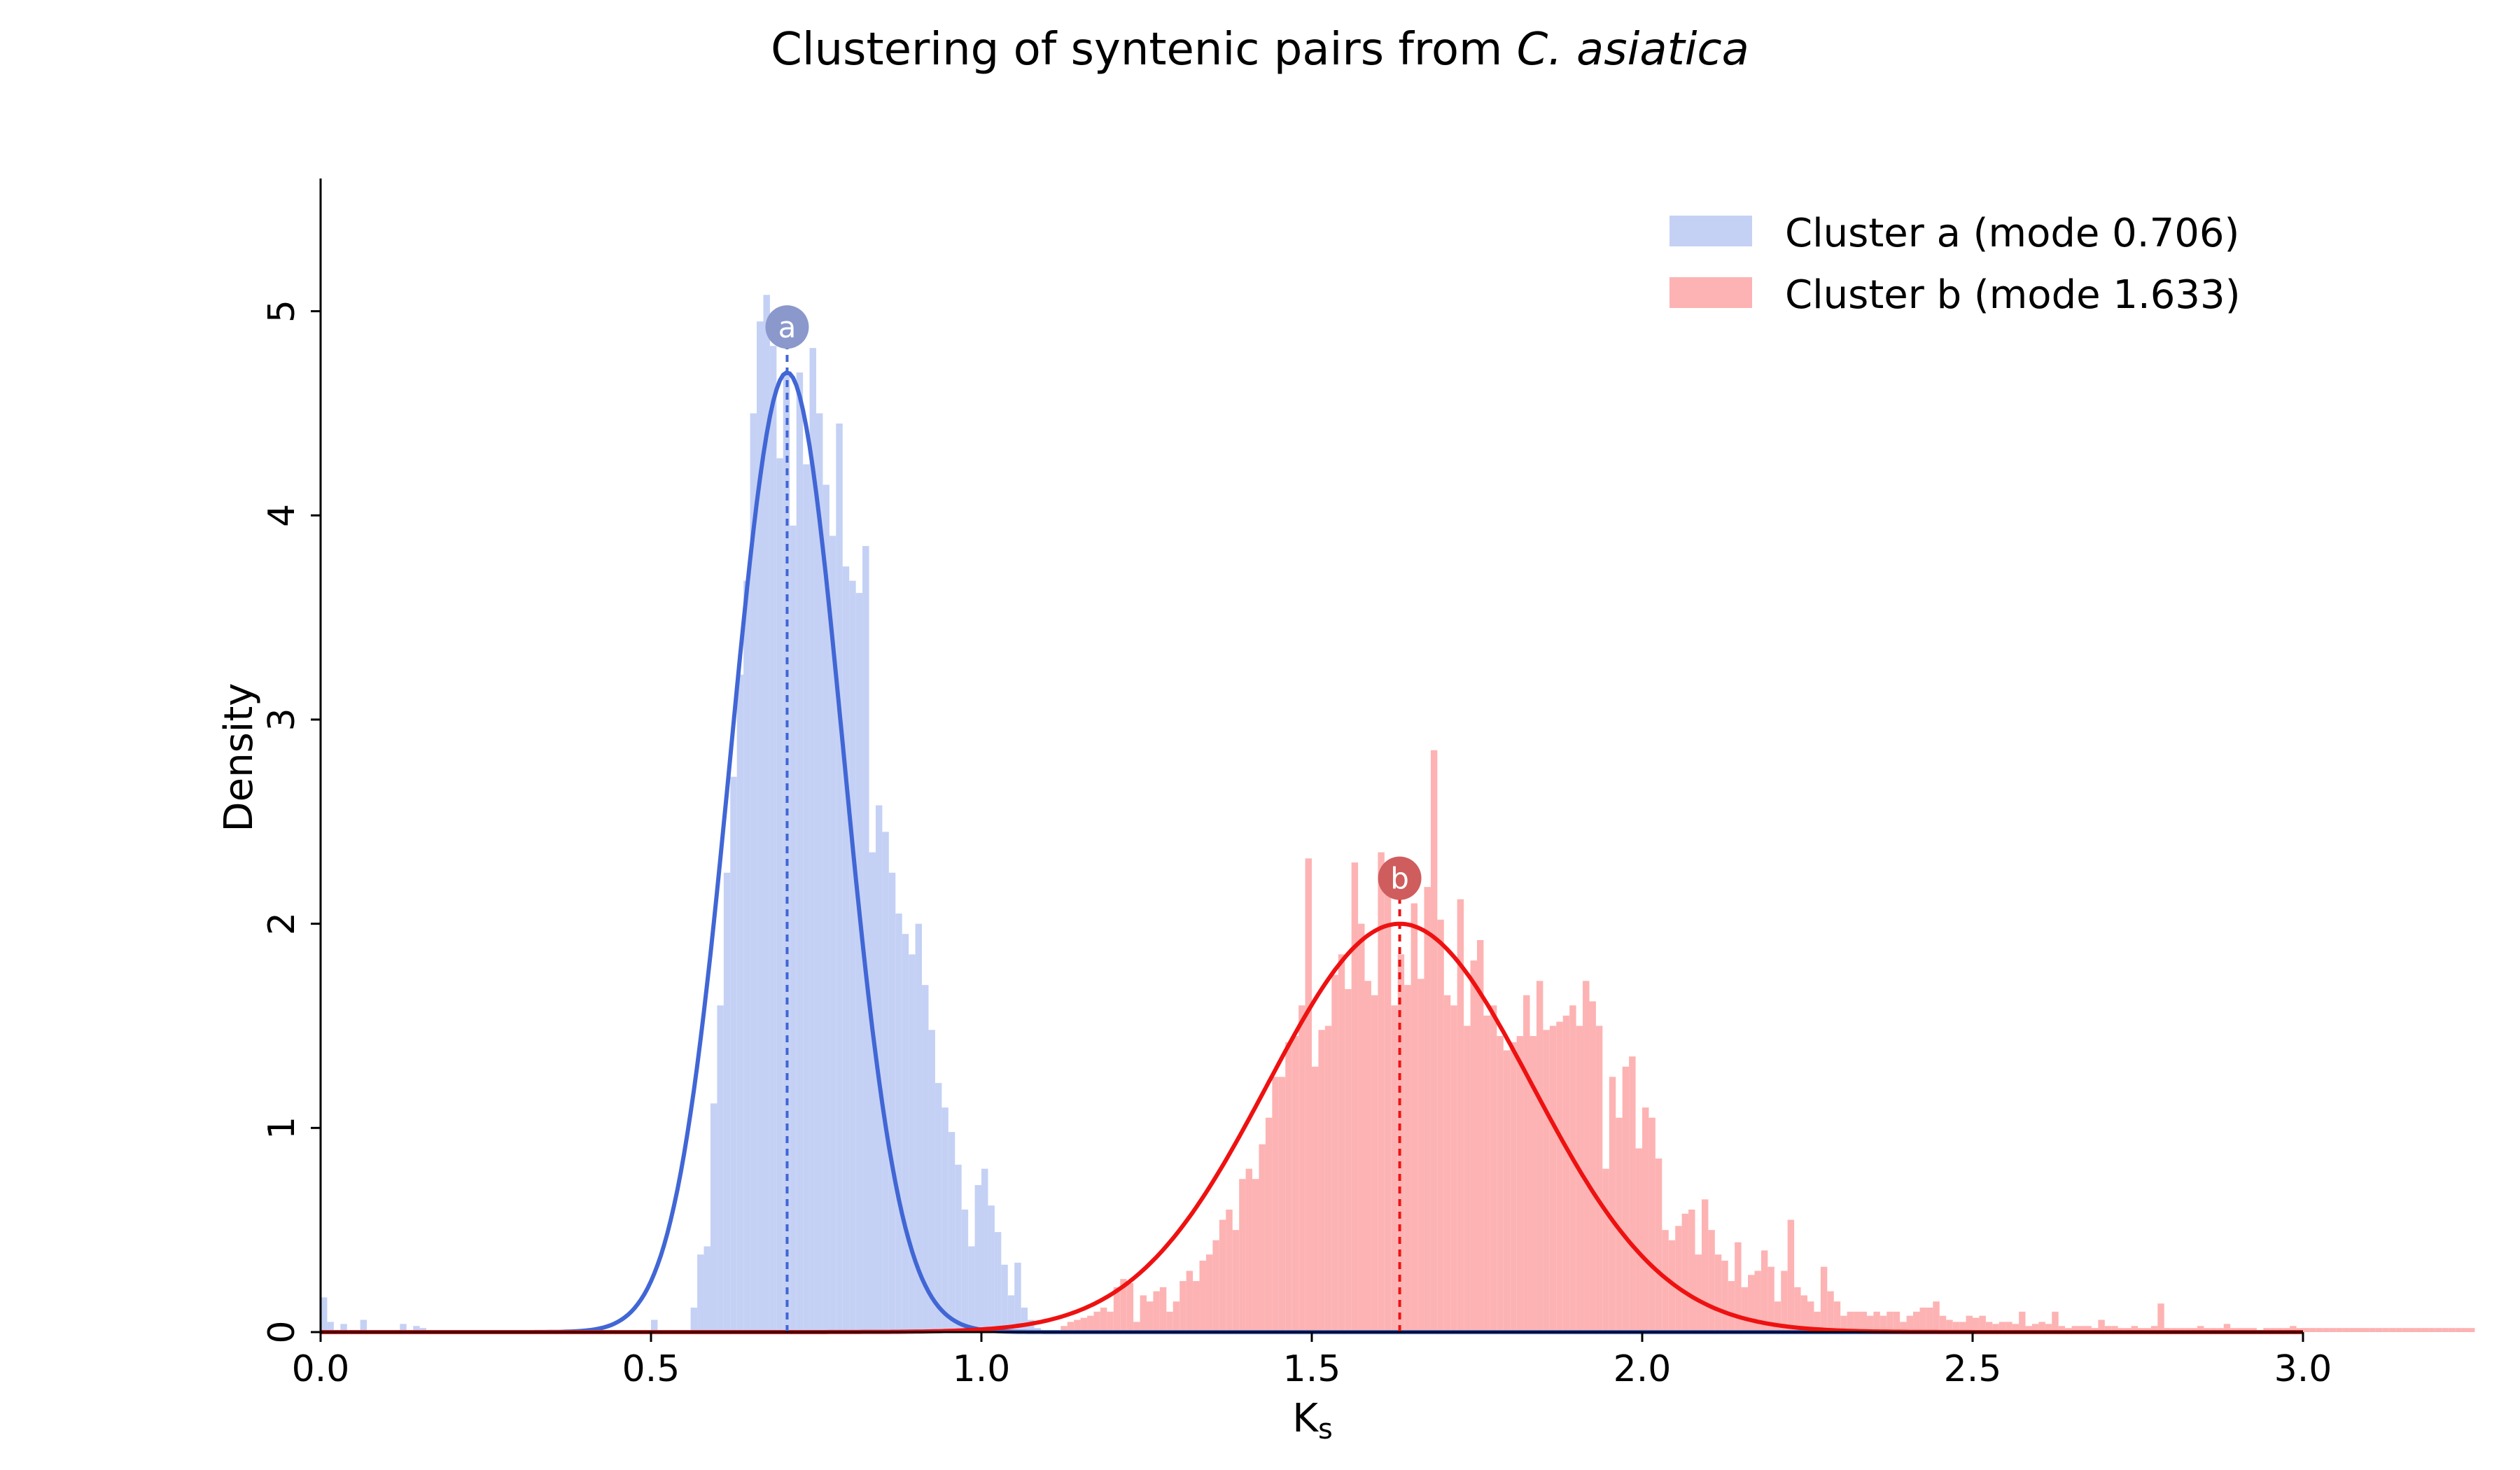 This screenshot has height=1470, width=2520. I want to click on mode-marker-label-cluster-b: b, so click(1399, 879).